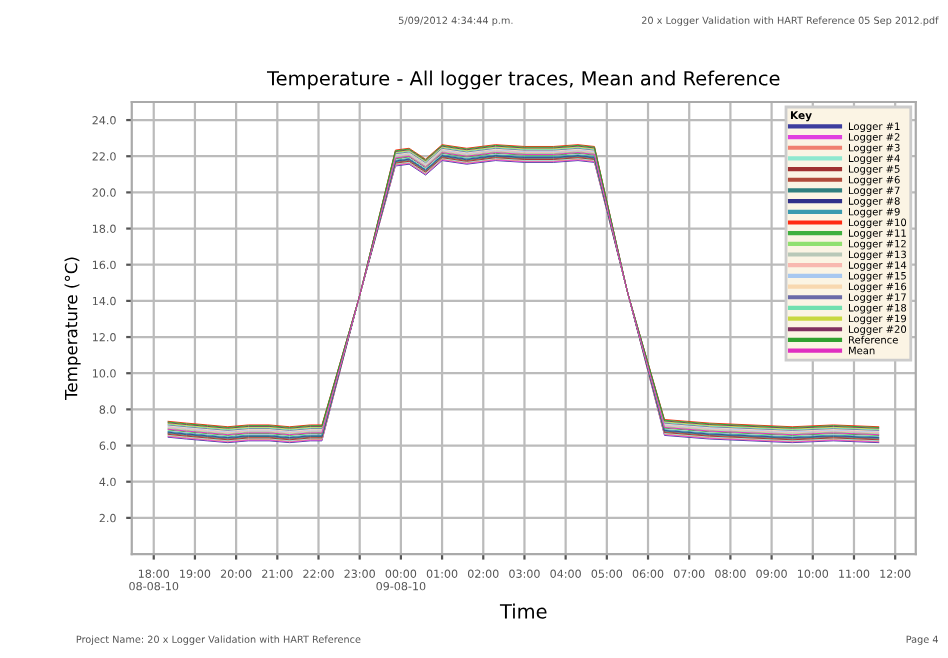 The width and height of the screenshot is (948, 658). Describe the element at coordinates (72, 328) in the screenshot. I see `y-axis-title: Temperature (°C)` at that location.